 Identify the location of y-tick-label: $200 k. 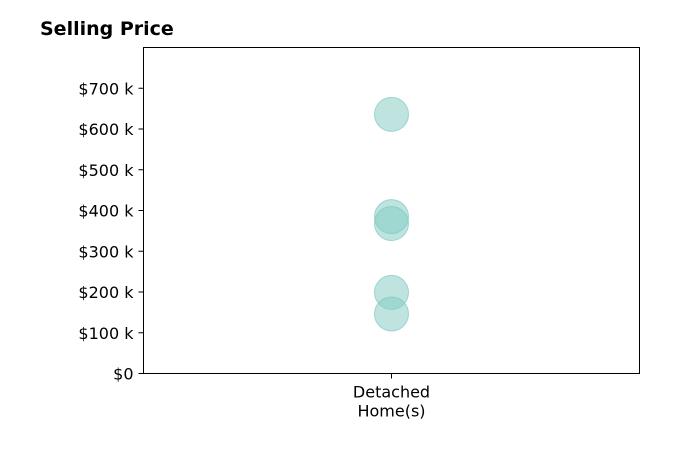
(106, 292).